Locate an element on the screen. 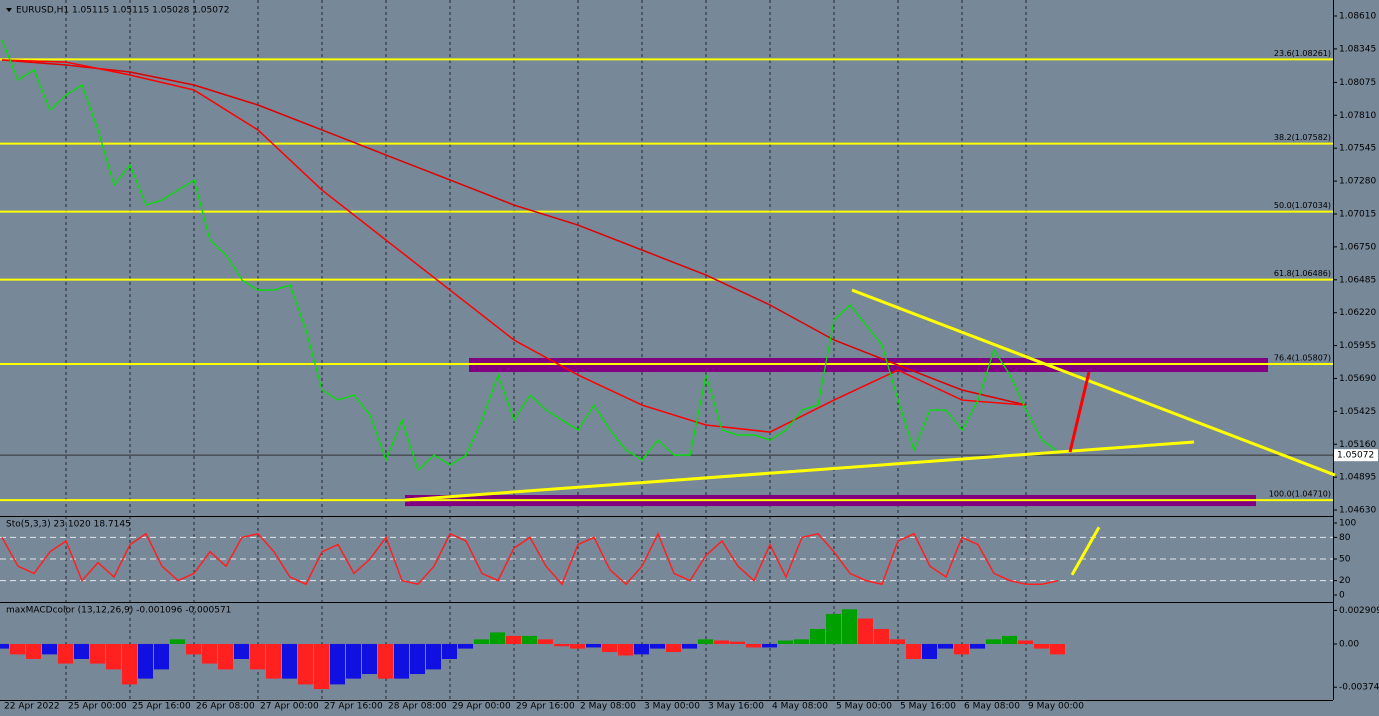  y-tick-label: 50 is located at coordinates (1345, 559).